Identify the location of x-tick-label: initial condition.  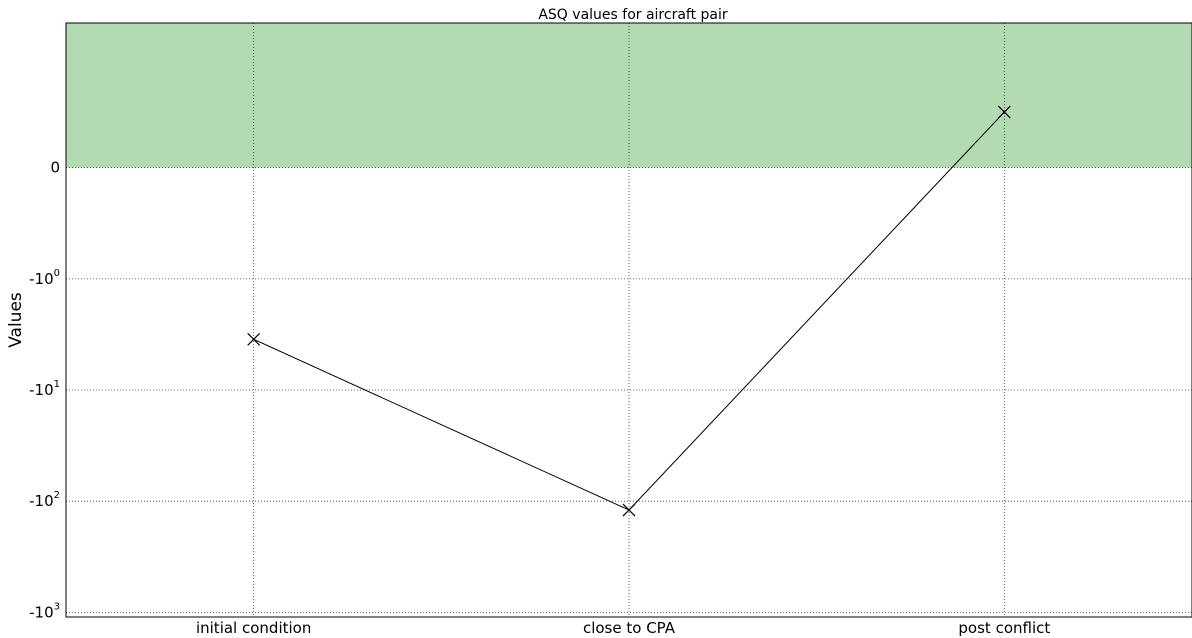
(253, 628).